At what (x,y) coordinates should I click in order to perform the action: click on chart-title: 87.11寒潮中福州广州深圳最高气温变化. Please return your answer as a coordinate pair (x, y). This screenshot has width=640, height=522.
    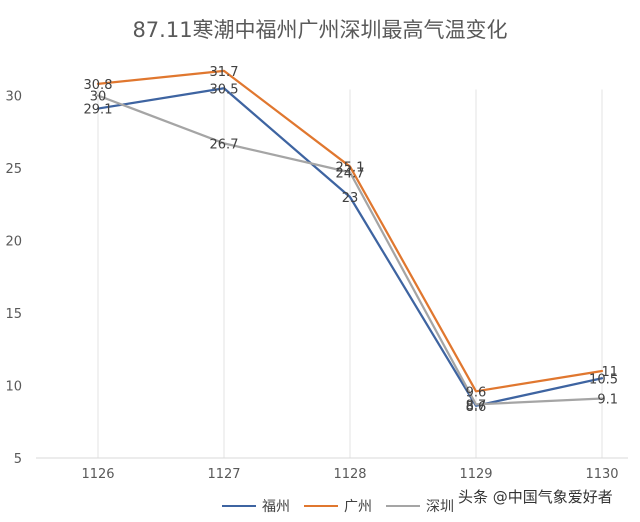
    Looking at the image, I should click on (320, 30).